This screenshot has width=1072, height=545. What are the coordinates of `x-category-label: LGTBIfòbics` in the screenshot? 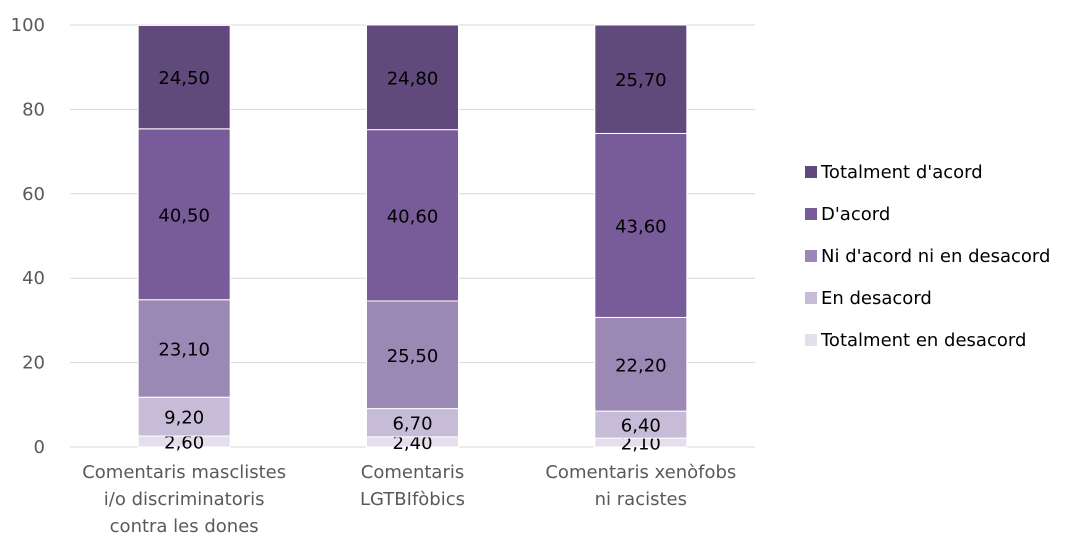 It's located at (412, 499).